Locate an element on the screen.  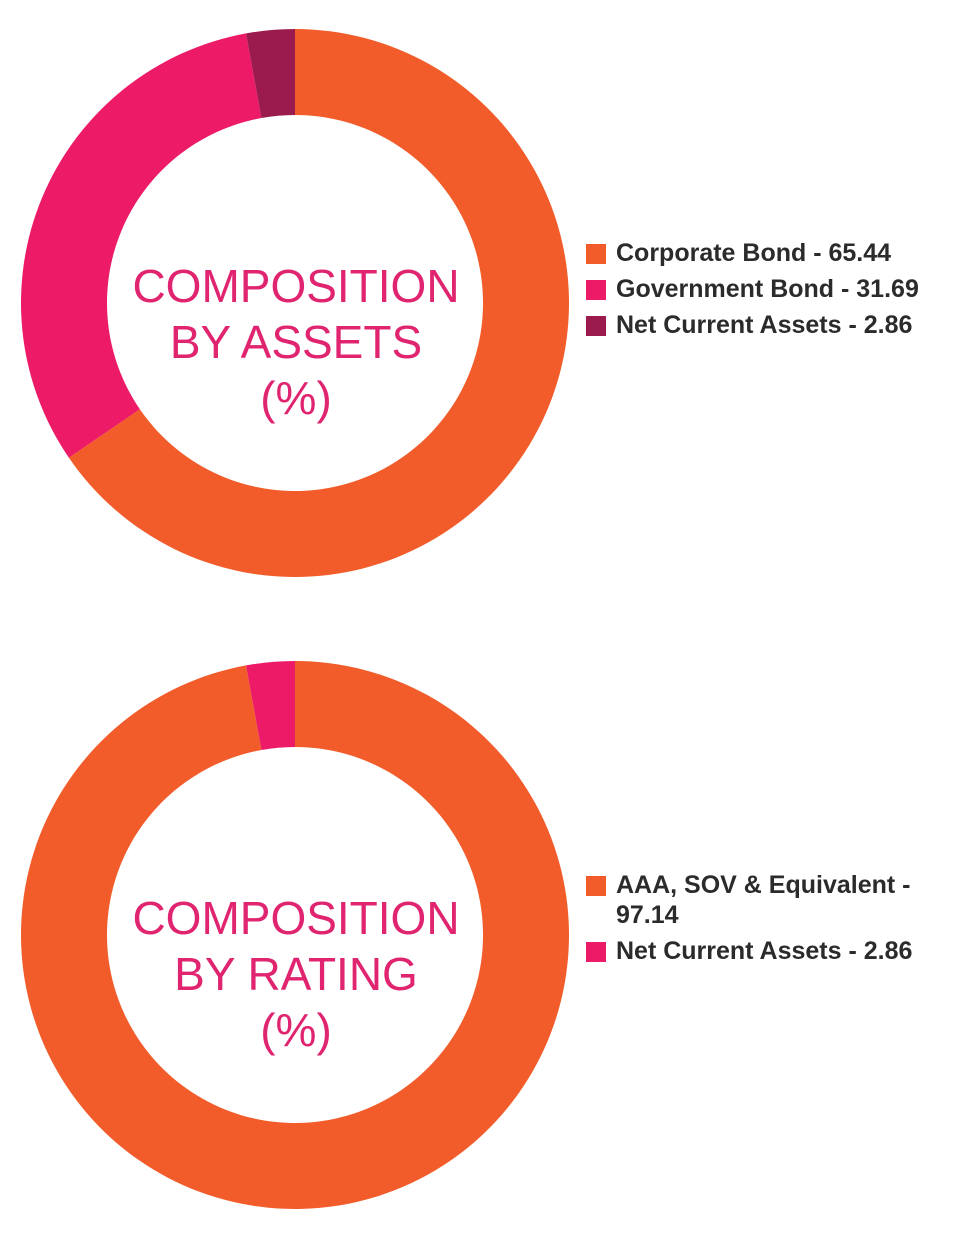
legend-label: Government Bond - 31.69 is located at coordinates (767, 289).